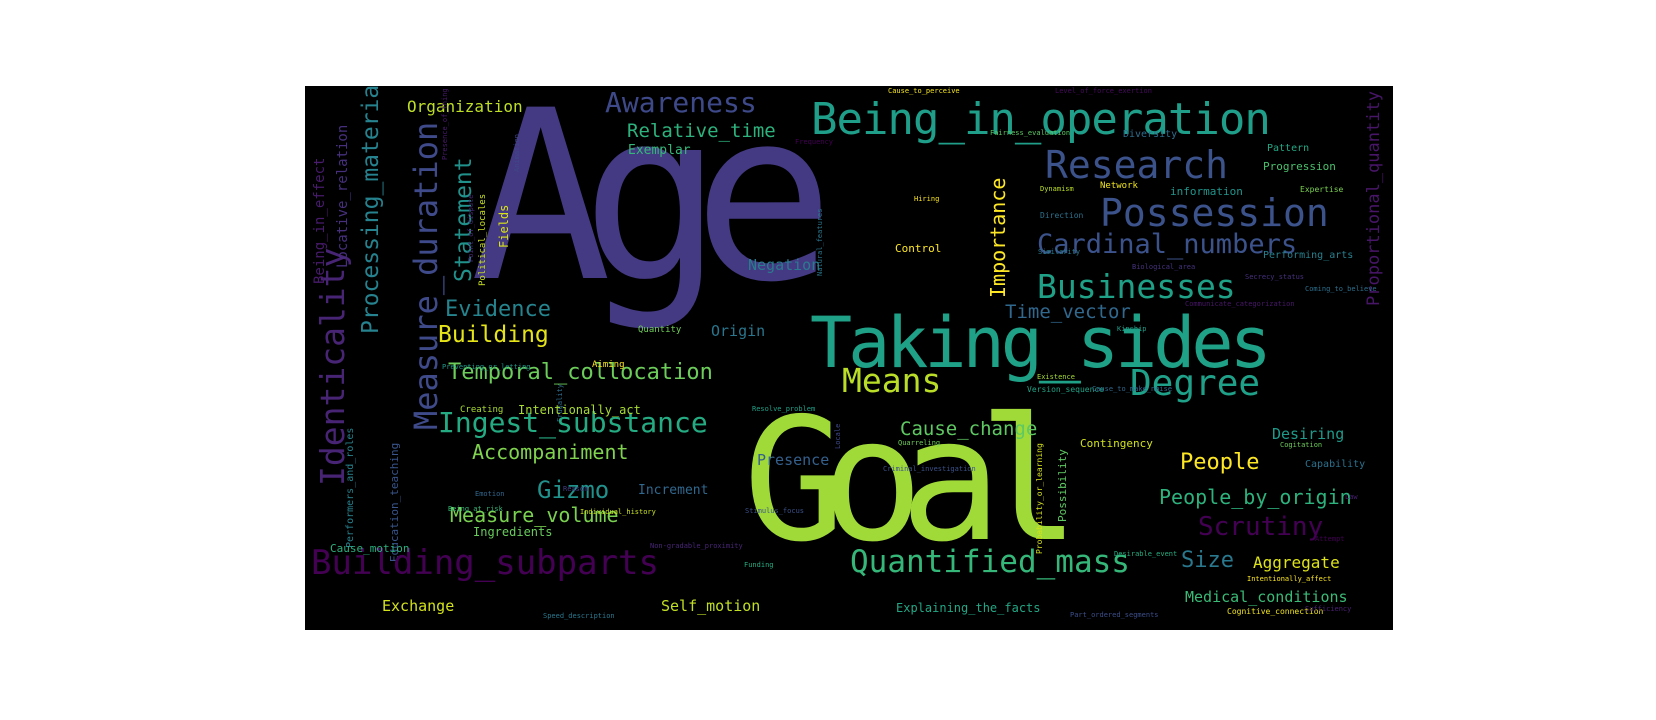 The height and width of the screenshot is (720, 1656). What do you see at coordinates (1220, 462) in the screenshot?
I see `word-people: People` at bounding box center [1220, 462].